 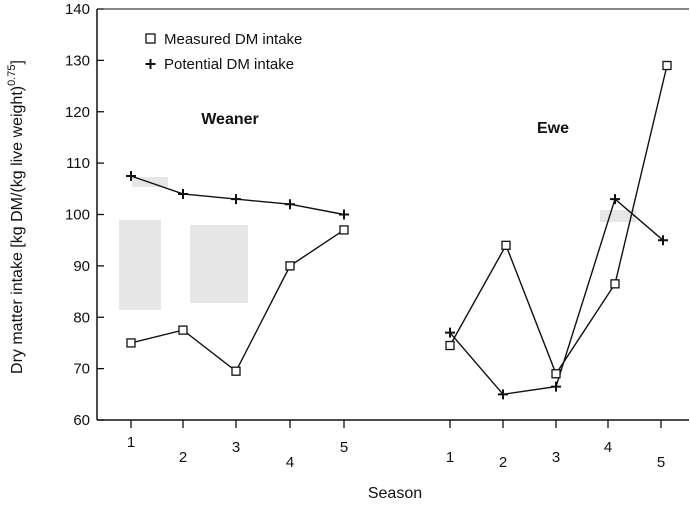 What do you see at coordinates (81, 317) in the screenshot?
I see `y-tick-label: 80` at bounding box center [81, 317].